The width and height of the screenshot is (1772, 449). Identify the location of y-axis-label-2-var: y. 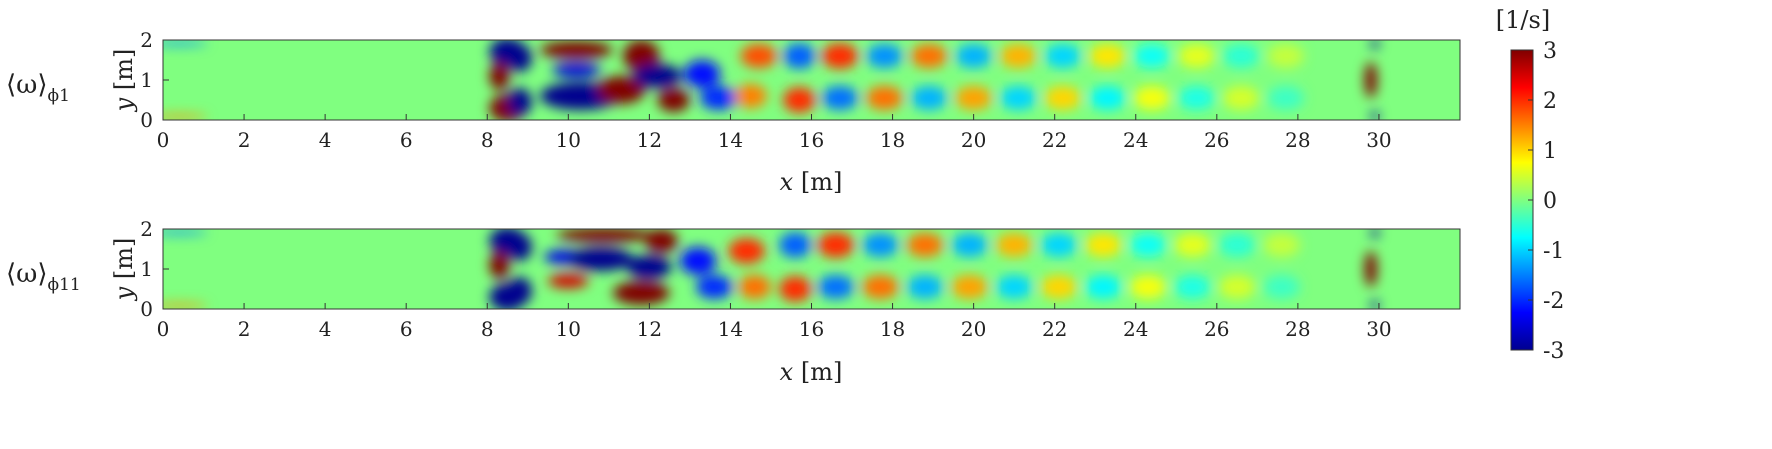
(124, 293).